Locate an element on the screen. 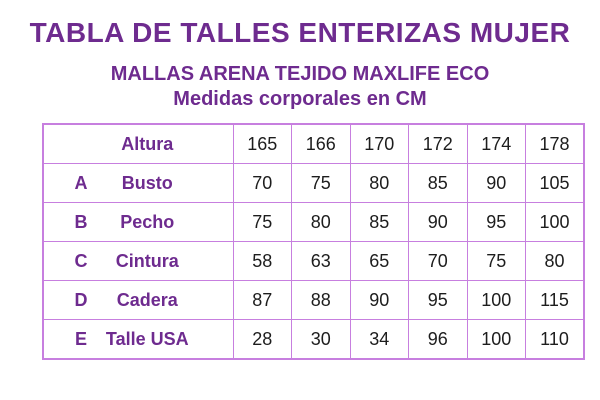 This screenshot has width=600, height=400. subtitle-units: Medidas corporales en CM is located at coordinates (300, 99).